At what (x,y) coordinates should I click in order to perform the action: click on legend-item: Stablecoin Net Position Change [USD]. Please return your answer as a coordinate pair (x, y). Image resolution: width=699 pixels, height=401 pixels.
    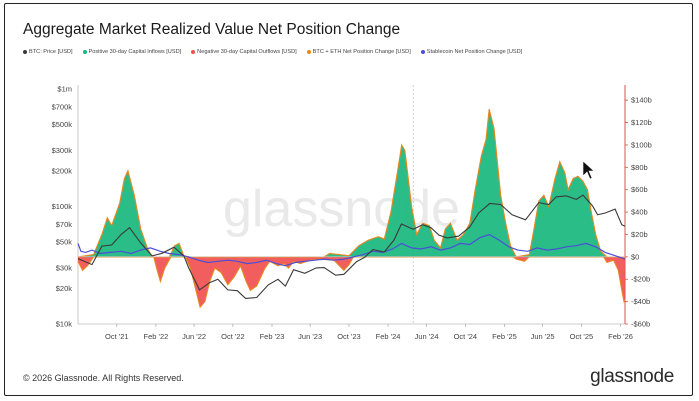
    Looking at the image, I should click on (471, 52).